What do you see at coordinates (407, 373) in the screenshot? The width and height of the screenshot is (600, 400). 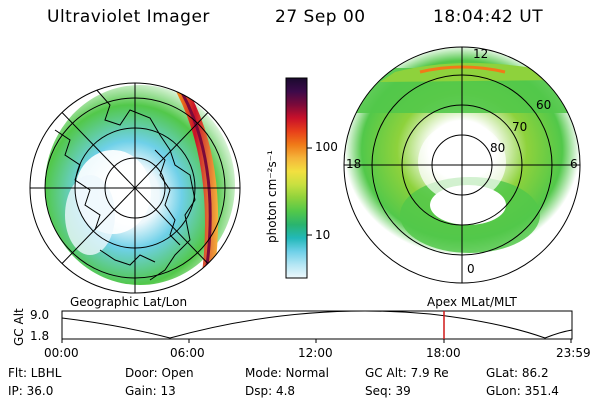 I see `gc-alt-info: GC Alt: 7.9 Re` at bounding box center [407, 373].